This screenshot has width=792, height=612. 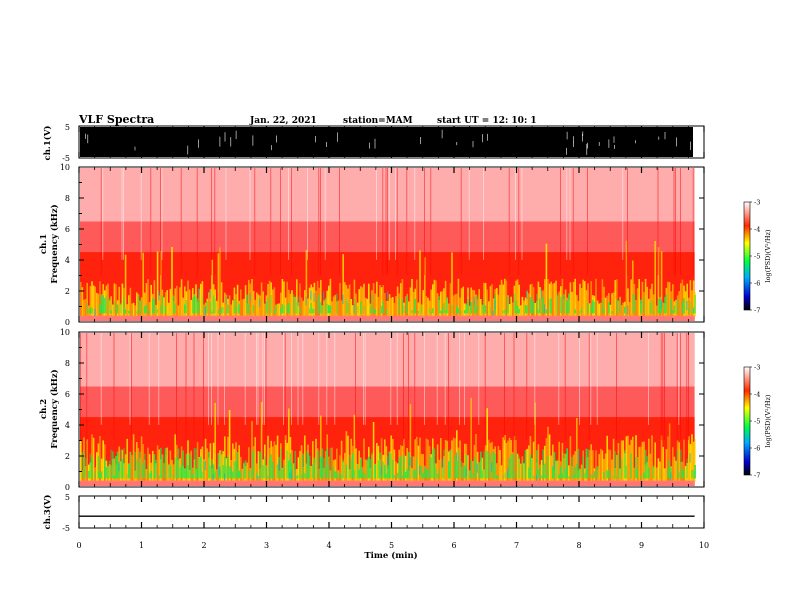 I want to click on spectrogram-bottom-band, so click(x=387, y=318).